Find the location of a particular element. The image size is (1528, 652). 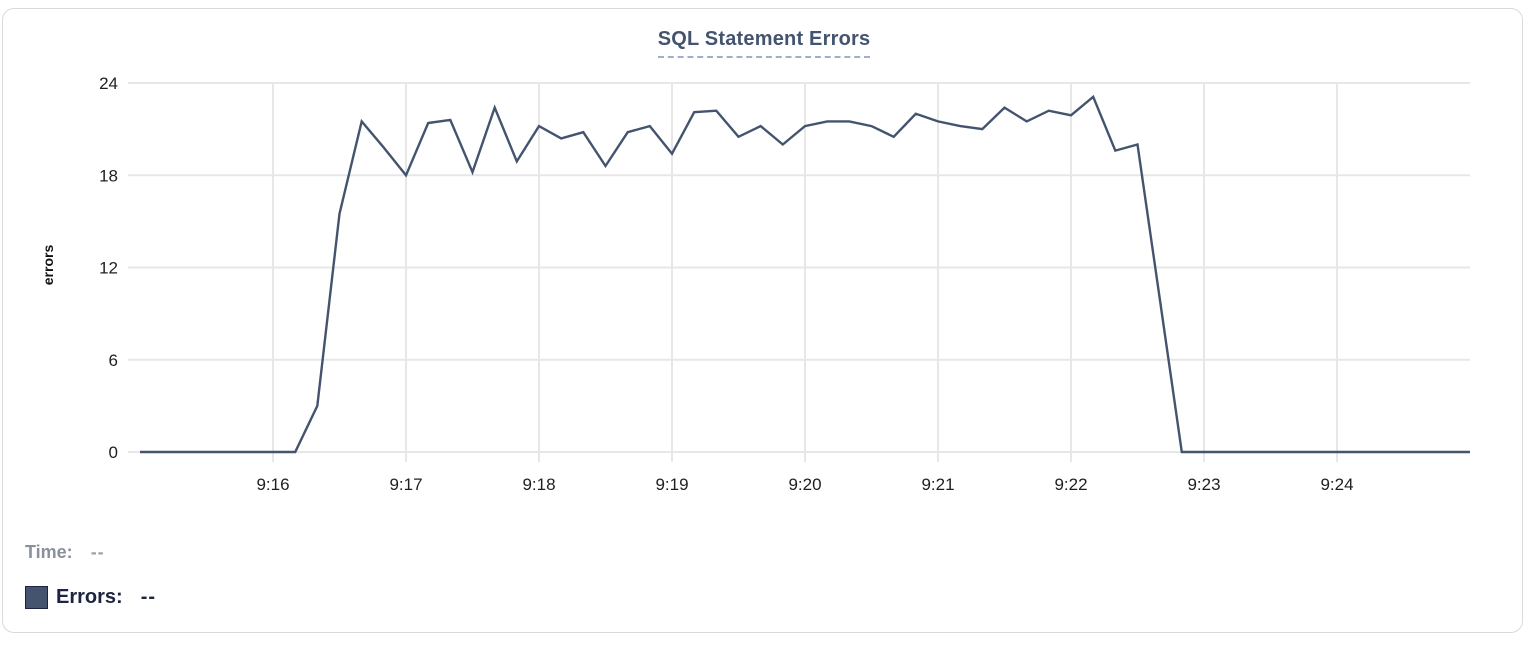

x-tick-label: 9:17 is located at coordinates (405, 484).